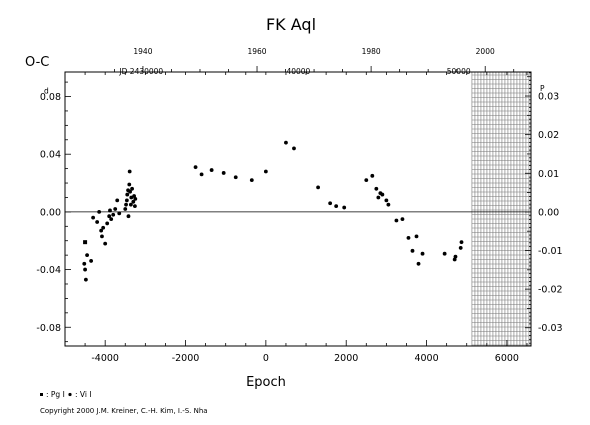  I want to click on right-unit-superscript: P, so click(542, 88).